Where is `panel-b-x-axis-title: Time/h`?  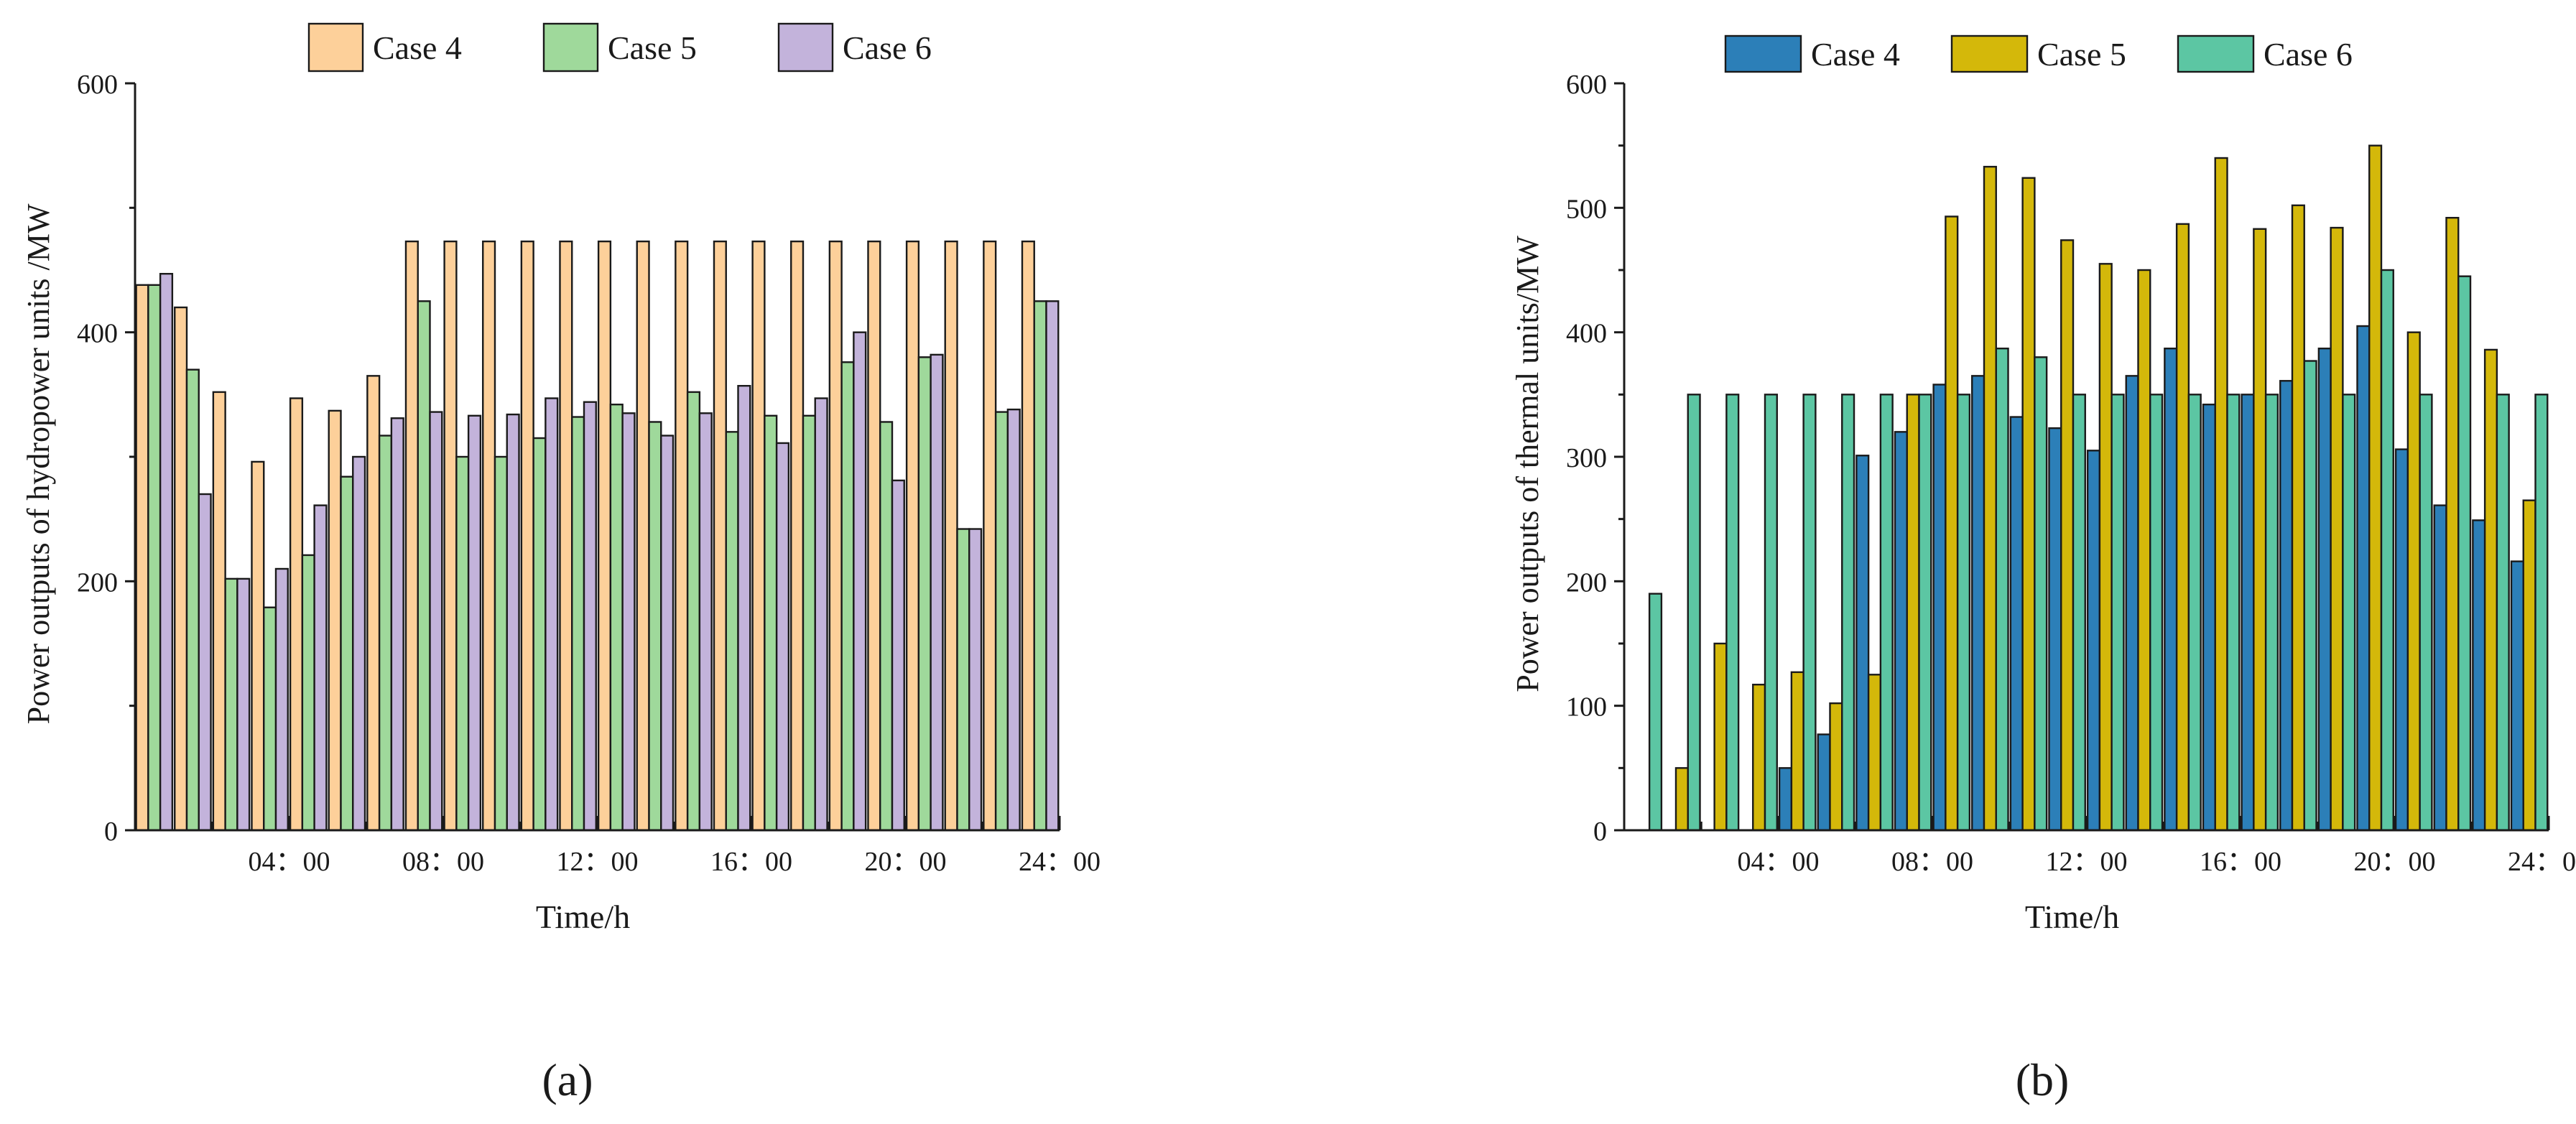 panel-b-x-axis-title: Time/h is located at coordinates (2072, 916).